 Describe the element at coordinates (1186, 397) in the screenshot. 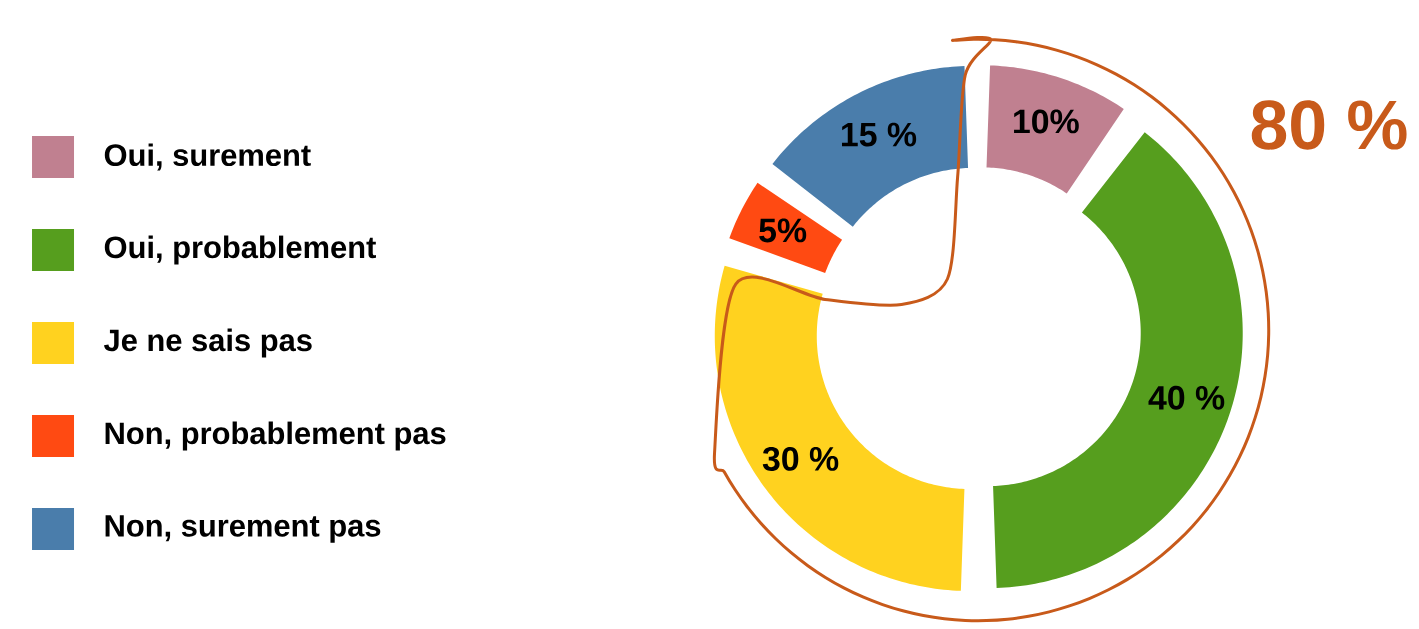

I see `data-label: 40 %` at that location.